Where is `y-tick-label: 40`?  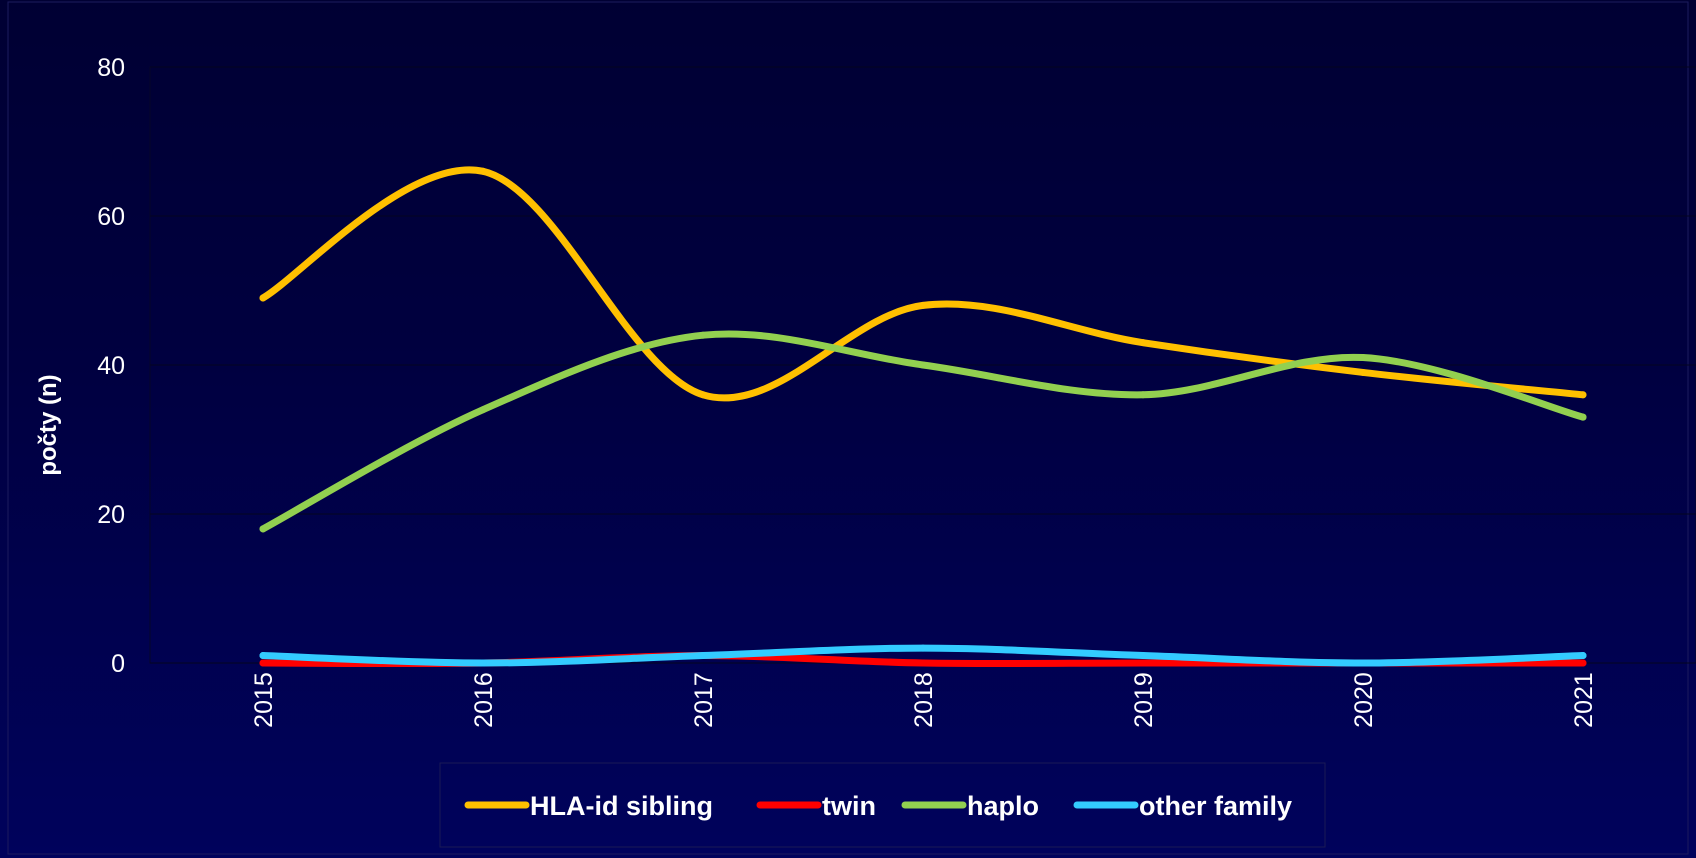 y-tick-label: 40 is located at coordinates (111, 366).